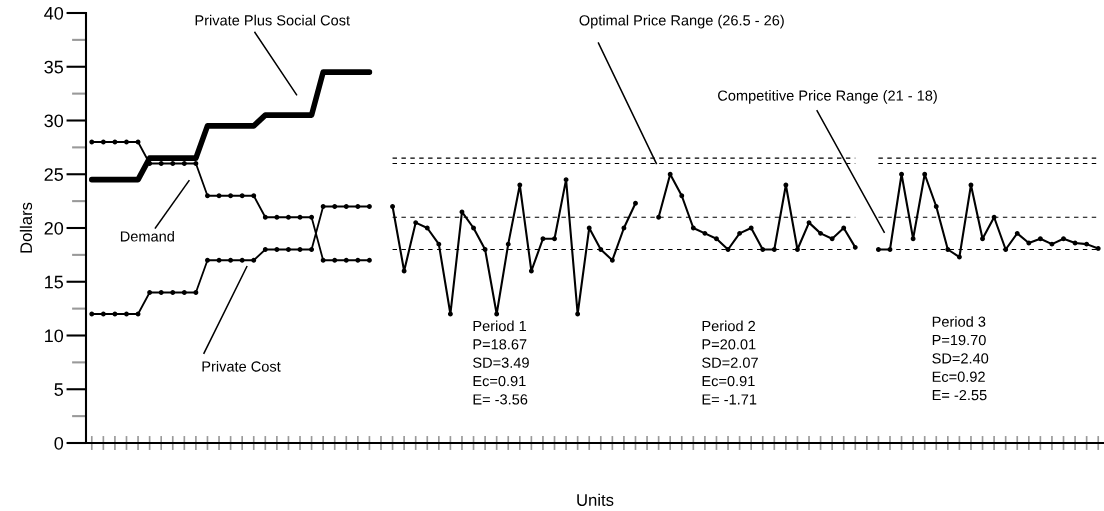 The image size is (1104, 511). What do you see at coordinates (272, 20) in the screenshot?
I see `annotation: Private Plus Social Cost` at bounding box center [272, 20].